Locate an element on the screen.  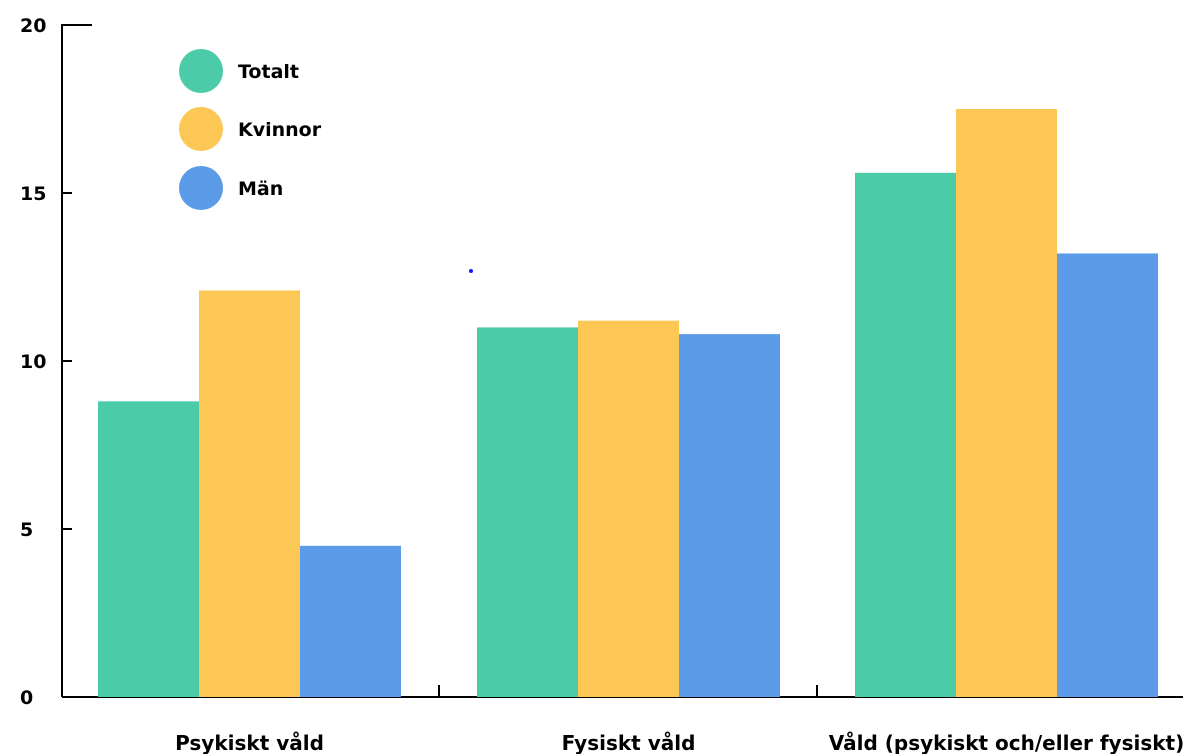
y-axis: 0 5 10 15 20 is located at coordinates (56, 362).